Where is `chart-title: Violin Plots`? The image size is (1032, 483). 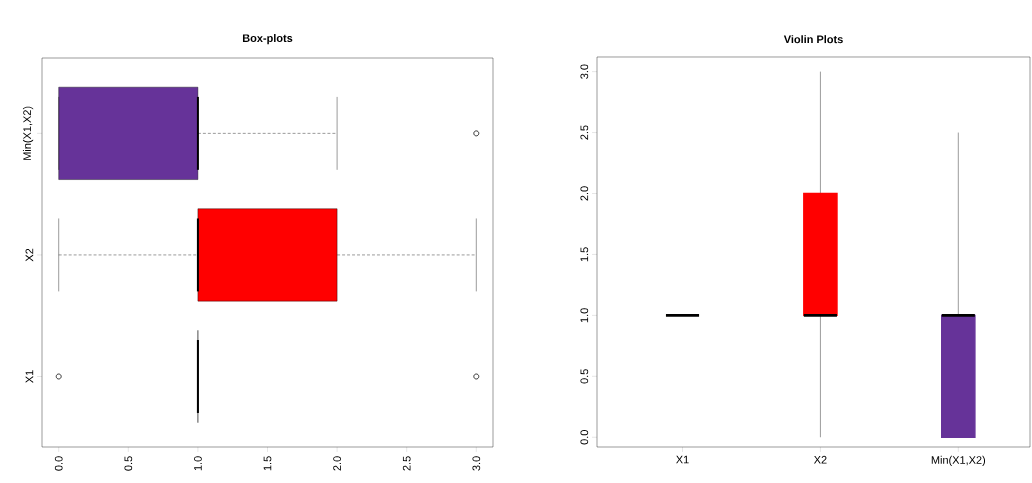 chart-title: Violin Plots is located at coordinates (813, 39).